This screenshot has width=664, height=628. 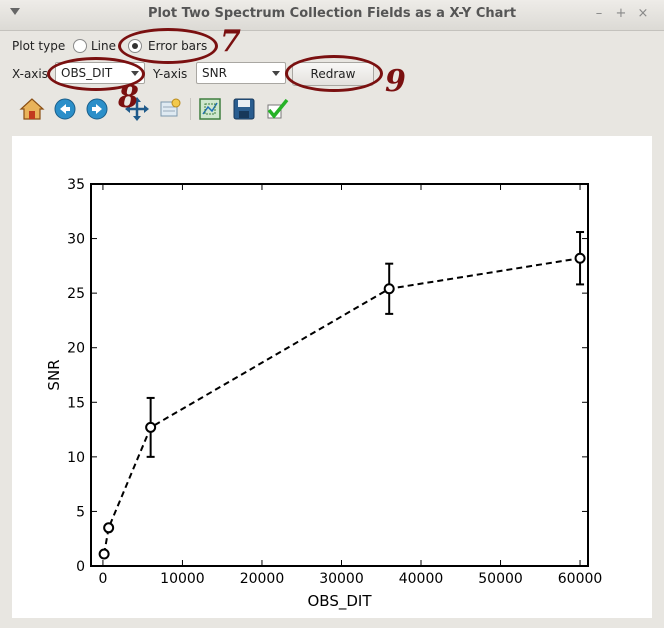 I want to click on subplots-icon, so click(x=210, y=109).